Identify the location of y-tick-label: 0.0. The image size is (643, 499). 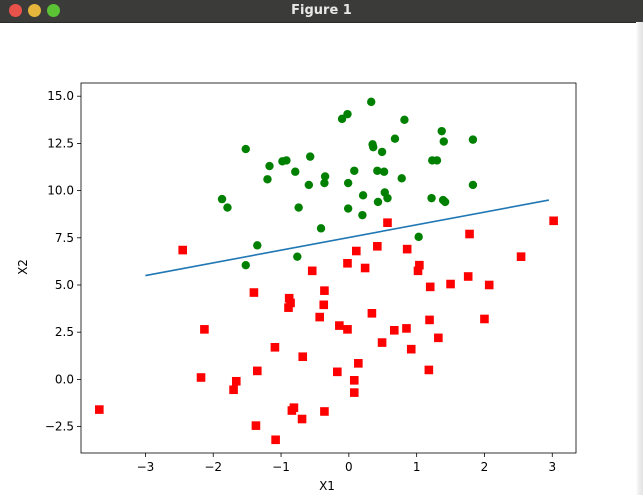
(64, 379).